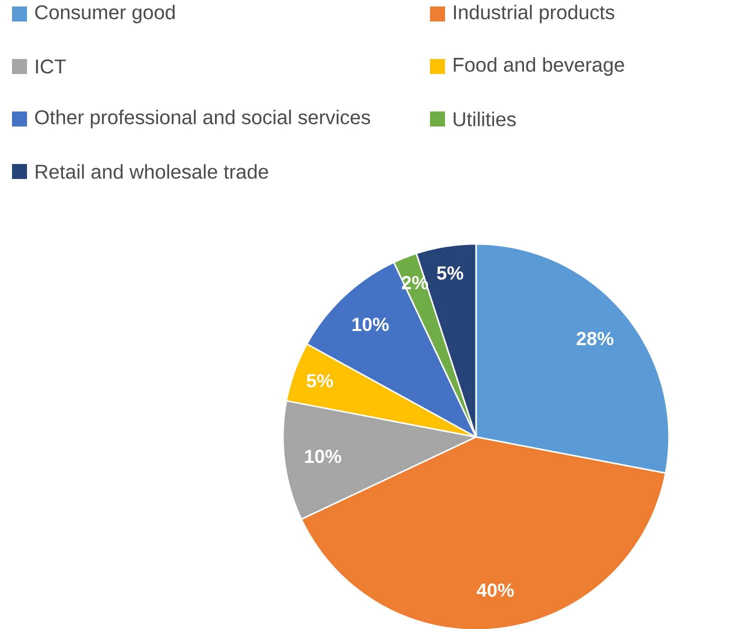  I want to click on legend-label: Other professional and social services, so click(202, 119).